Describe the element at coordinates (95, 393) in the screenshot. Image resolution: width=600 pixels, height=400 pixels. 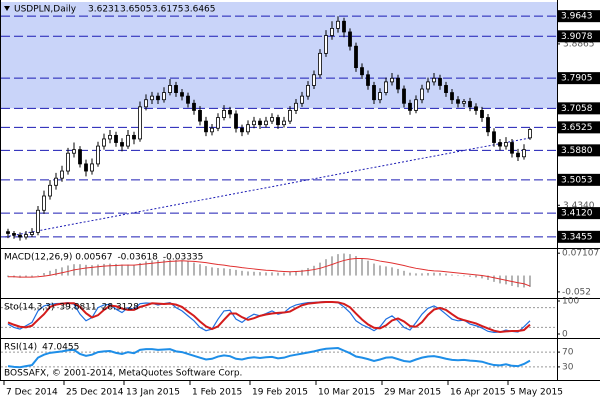
I see `x-tick-label: 25 Dec 2014` at that location.